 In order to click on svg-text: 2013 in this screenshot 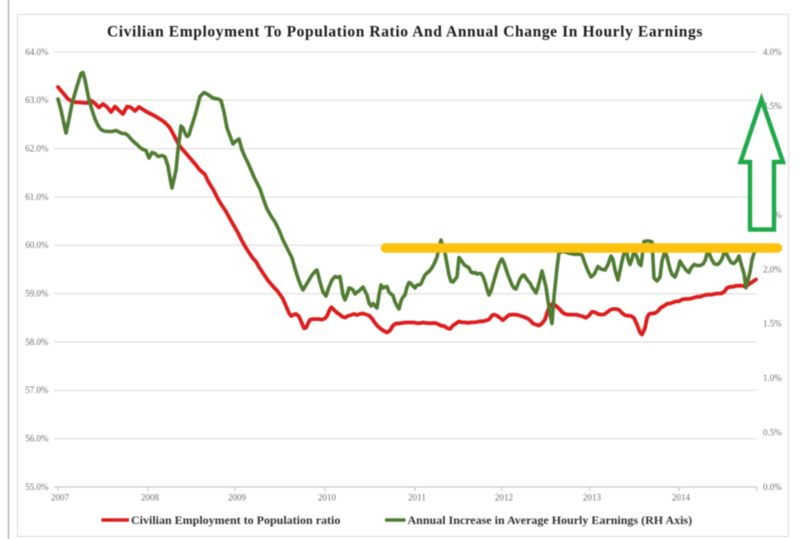, I will do `click(592, 498)`.